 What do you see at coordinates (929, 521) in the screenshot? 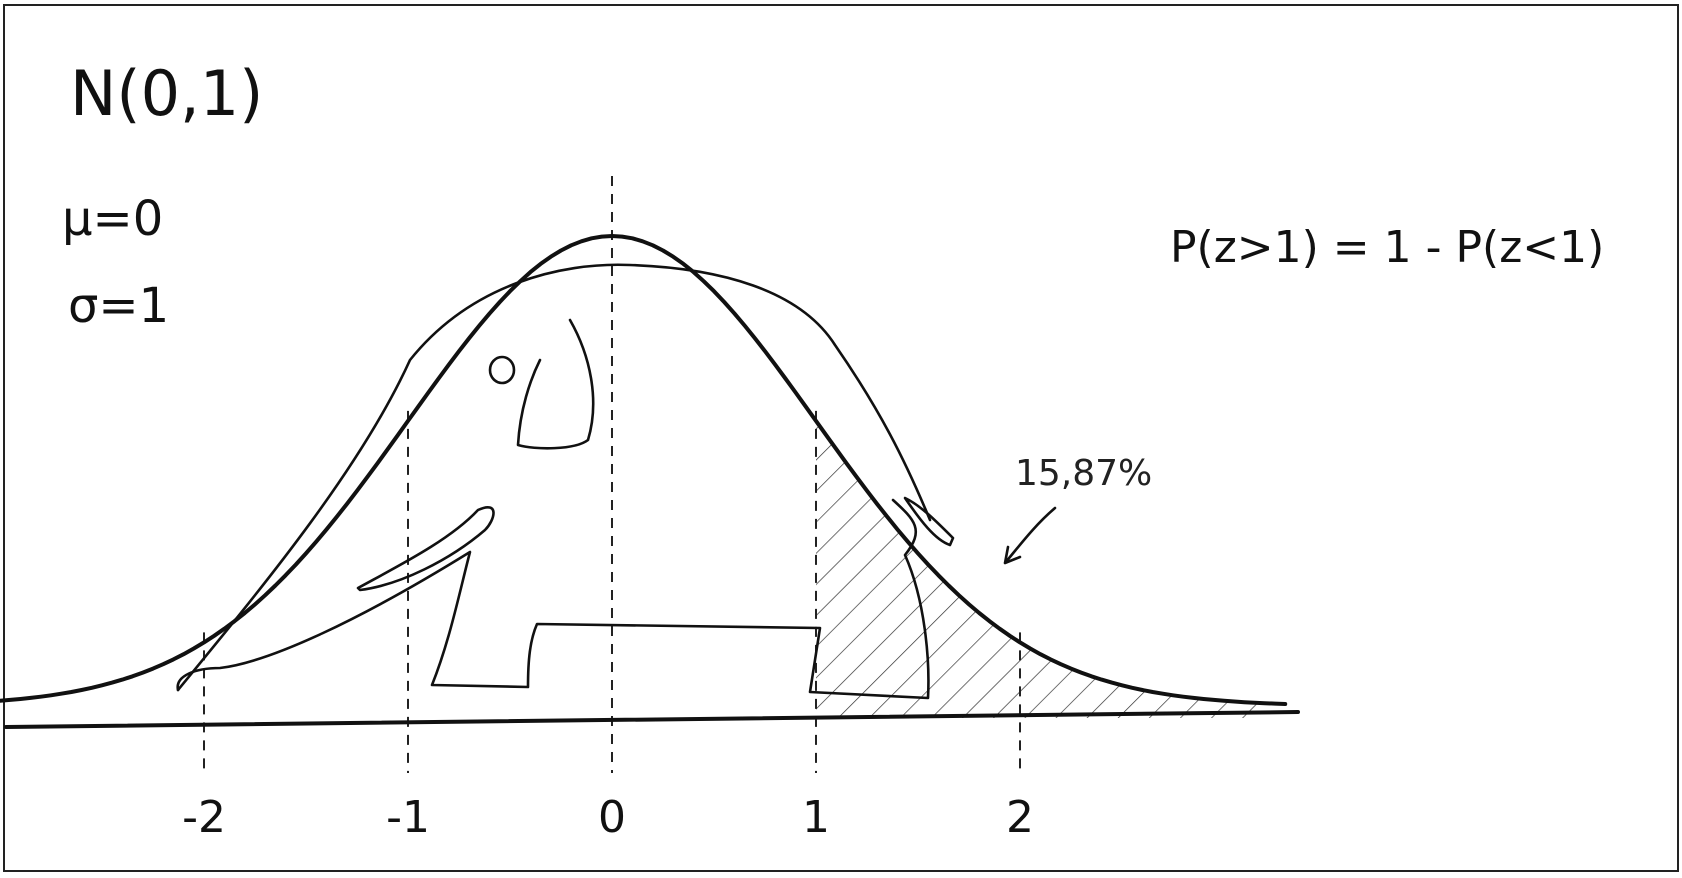
I see `elephant-tail` at bounding box center [929, 521].